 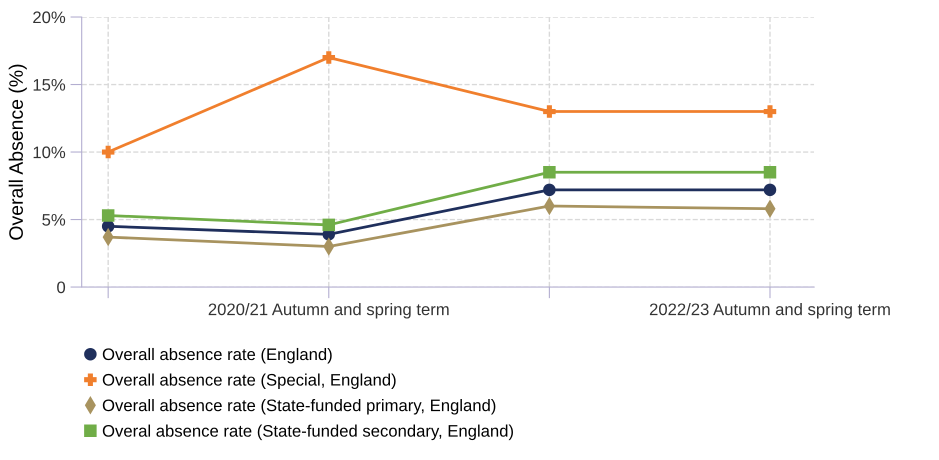 I want to click on x-tick-label: 2022/23 Autumn and spring term, so click(x=770, y=311).